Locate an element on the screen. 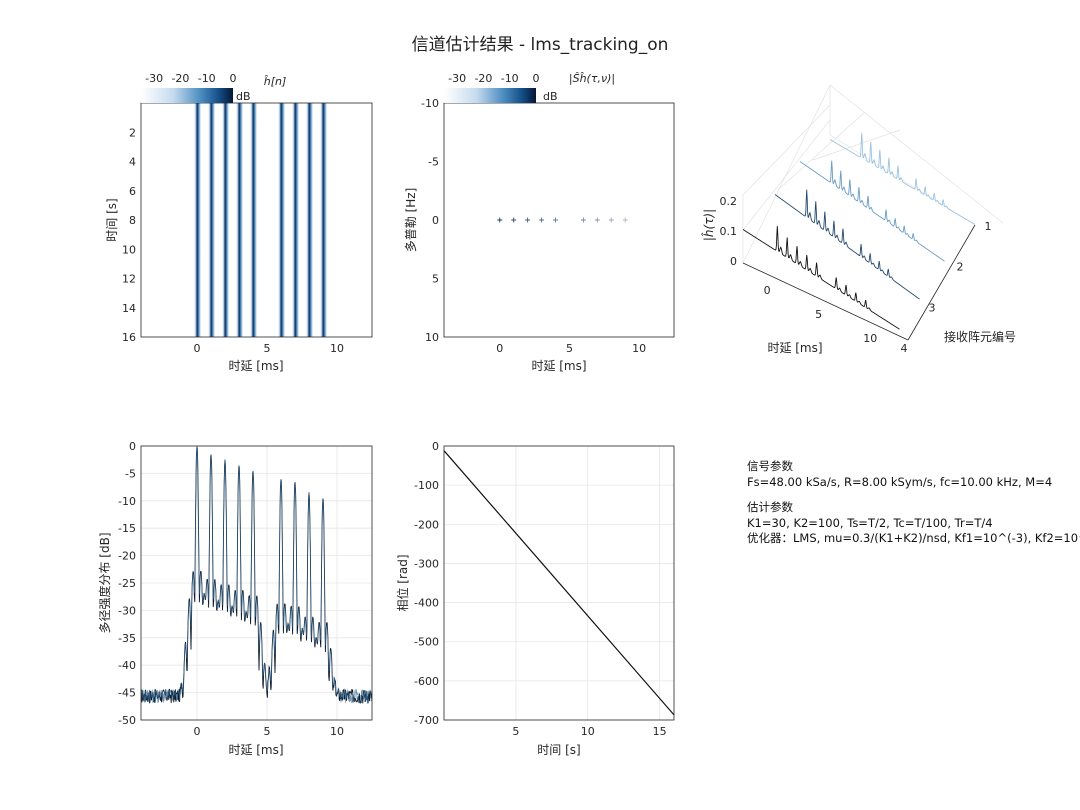 The height and width of the screenshot is (810, 1080). y-tick-label: -15 is located at coordinates (127, 528).